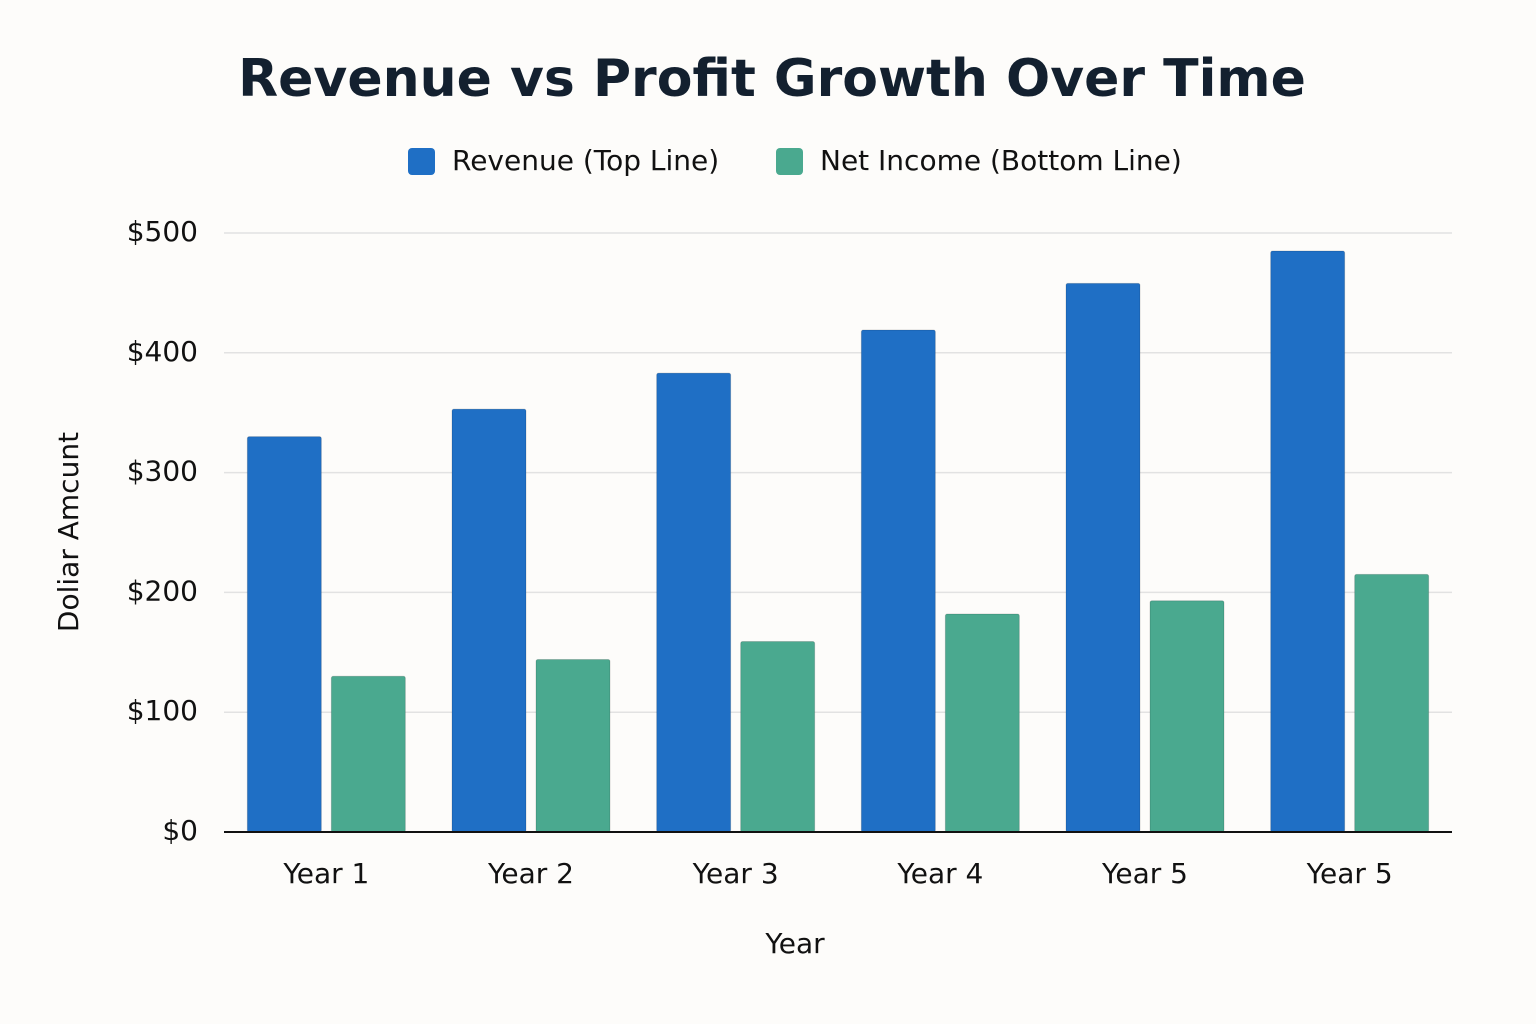  I want to click on x-axis-label: Year, so click(794, 943).